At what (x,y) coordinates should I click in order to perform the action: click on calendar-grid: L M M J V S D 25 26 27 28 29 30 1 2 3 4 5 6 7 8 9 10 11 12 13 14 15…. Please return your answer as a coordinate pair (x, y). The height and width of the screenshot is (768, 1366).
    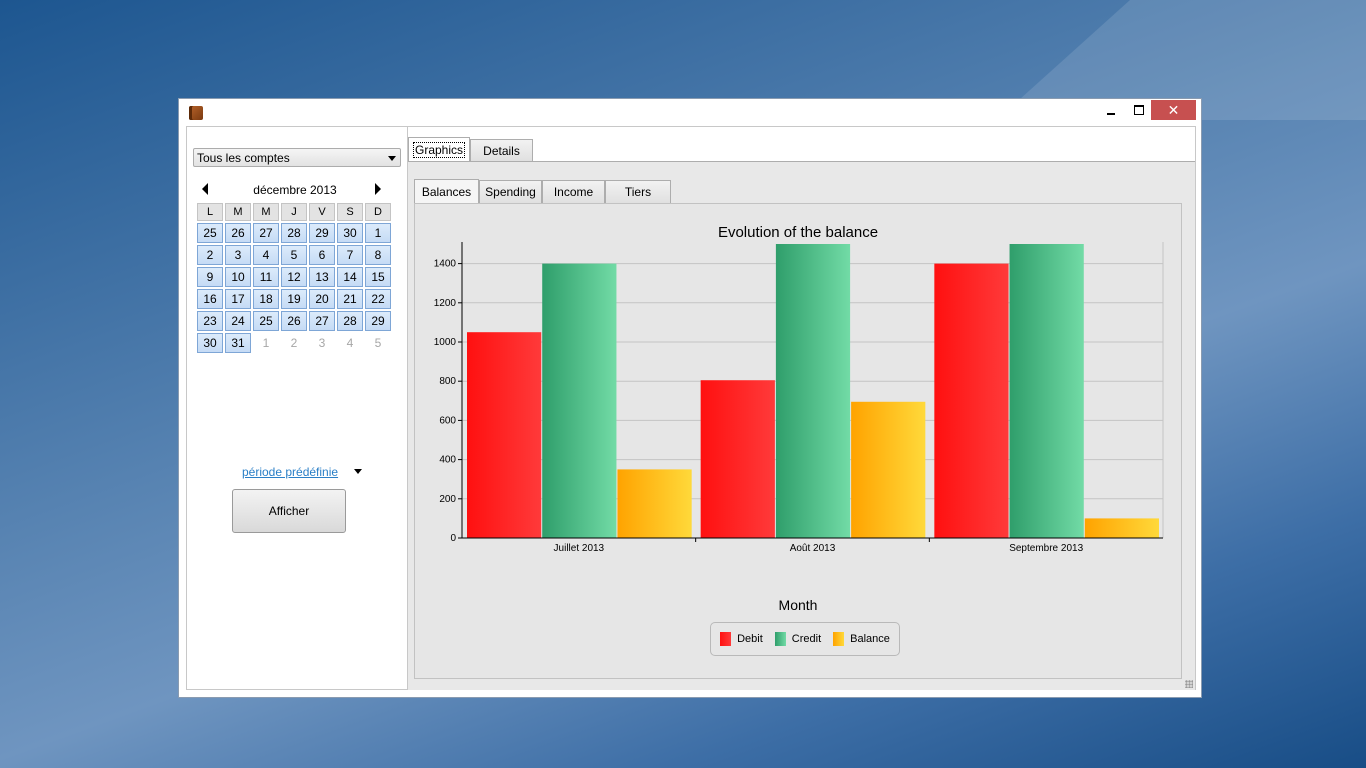
    Looking at the image, I should click on (294, 278).